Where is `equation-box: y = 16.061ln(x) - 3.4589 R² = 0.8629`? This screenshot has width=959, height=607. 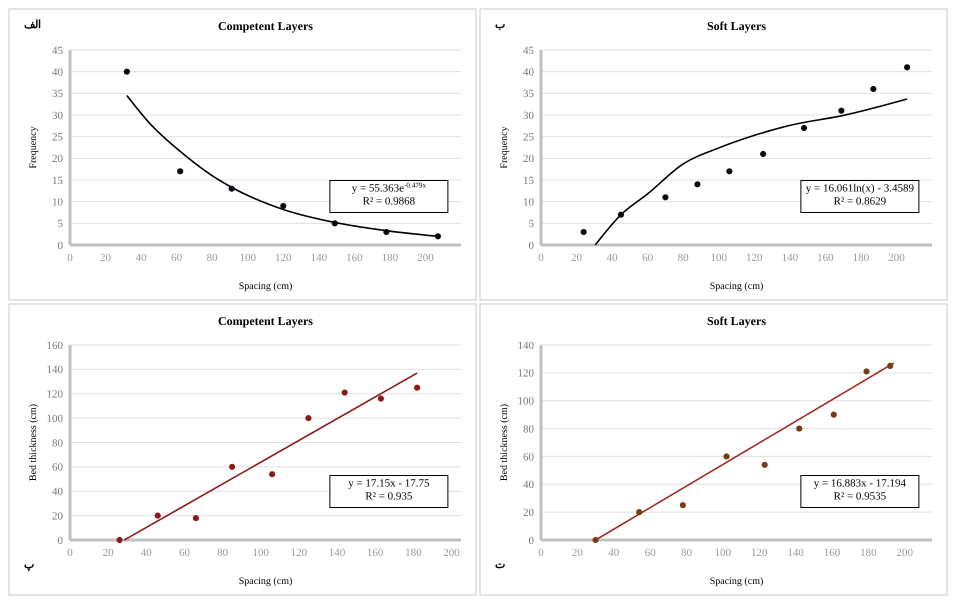 equation-box: y = 16.061ln(x) - 3.4589 R² = 0.8629 is located at coordinates (860, 196).